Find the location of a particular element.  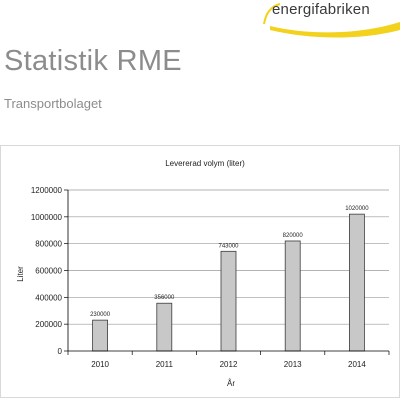

data-label-2013: 820000 is located at coordinates (293, 236).